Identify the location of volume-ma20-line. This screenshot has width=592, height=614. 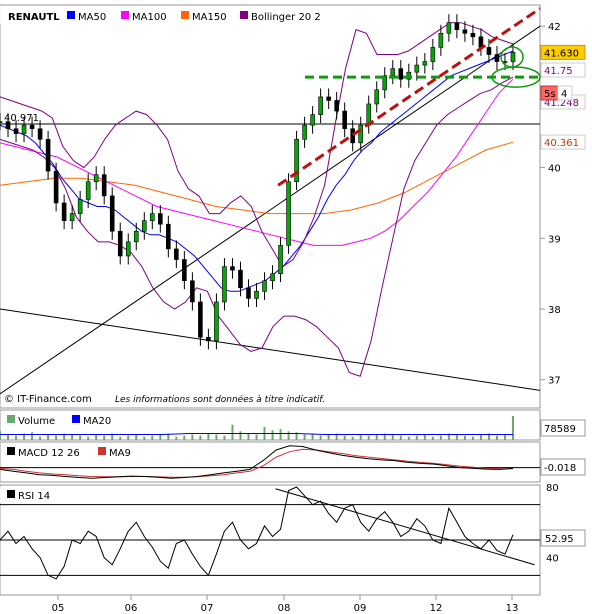
(256, 434).